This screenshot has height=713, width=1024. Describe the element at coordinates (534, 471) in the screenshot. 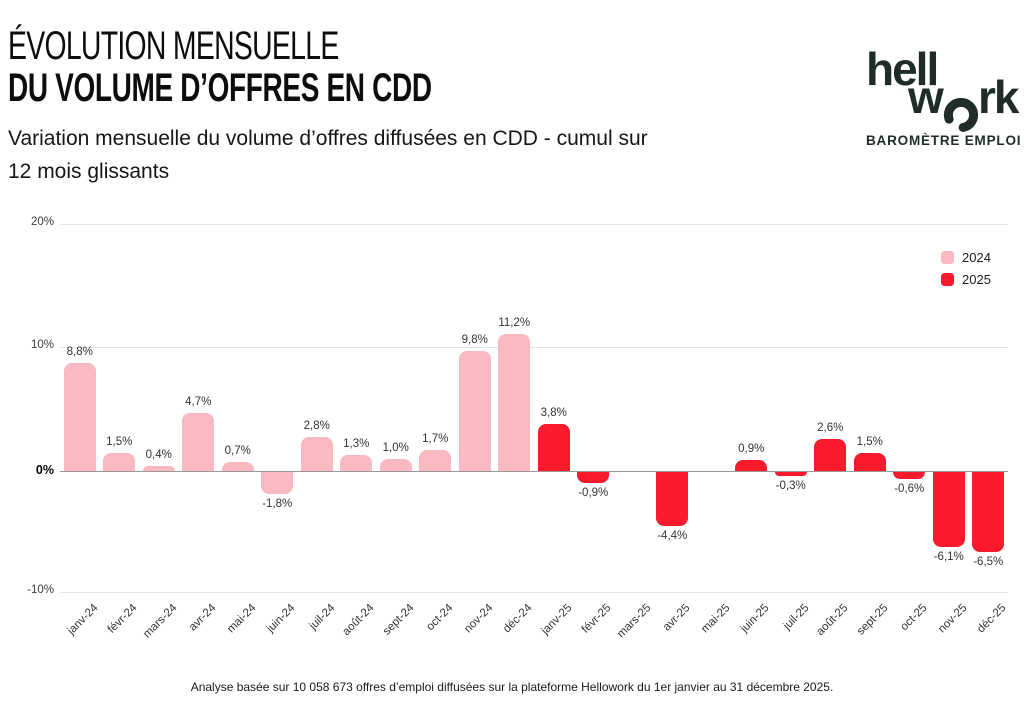

I see `axis-baseline-0pct` at that location.